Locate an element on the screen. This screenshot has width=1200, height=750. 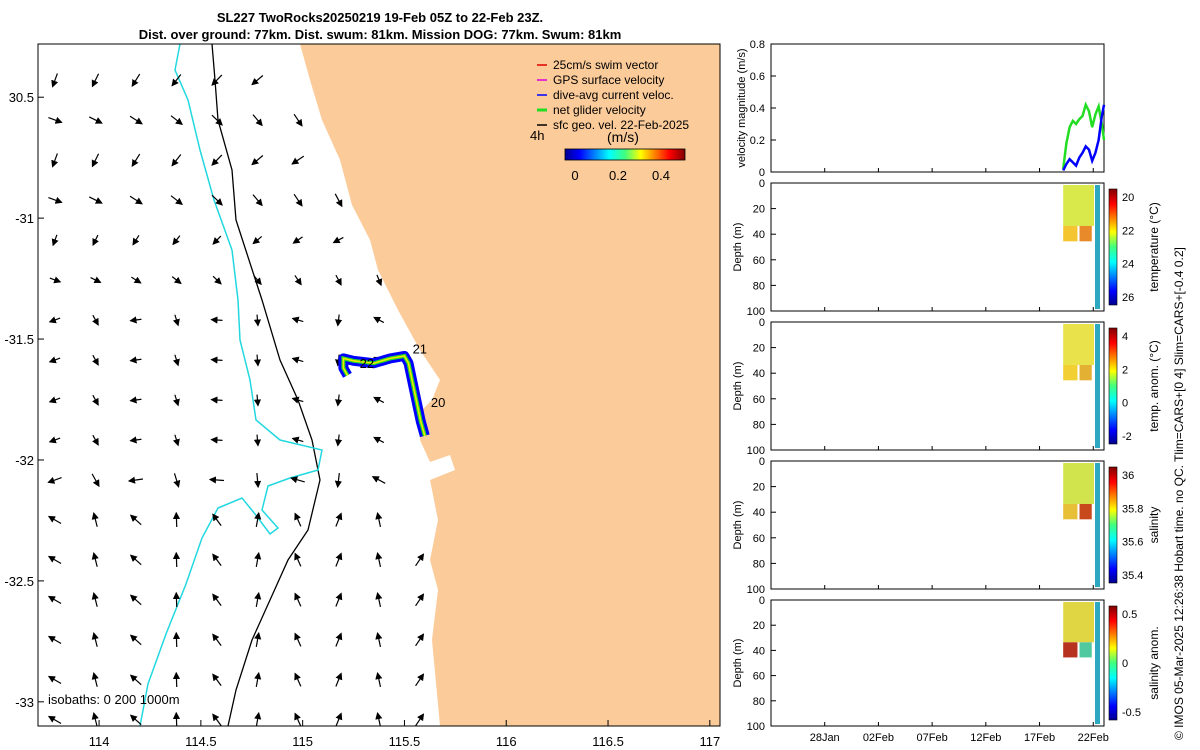
map-x-tick-label: 115.5 is located at coordinates (405, 741).